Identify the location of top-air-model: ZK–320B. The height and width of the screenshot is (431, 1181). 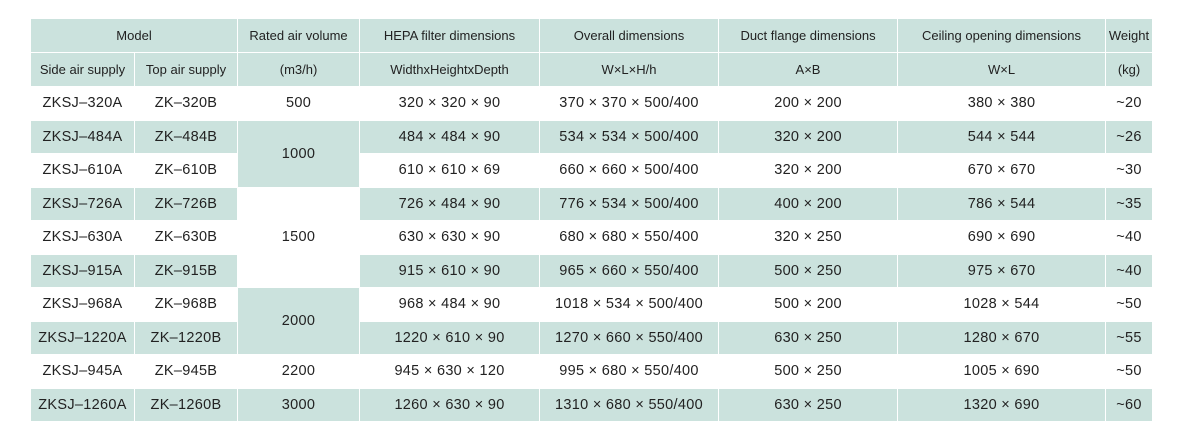
(186, 103).